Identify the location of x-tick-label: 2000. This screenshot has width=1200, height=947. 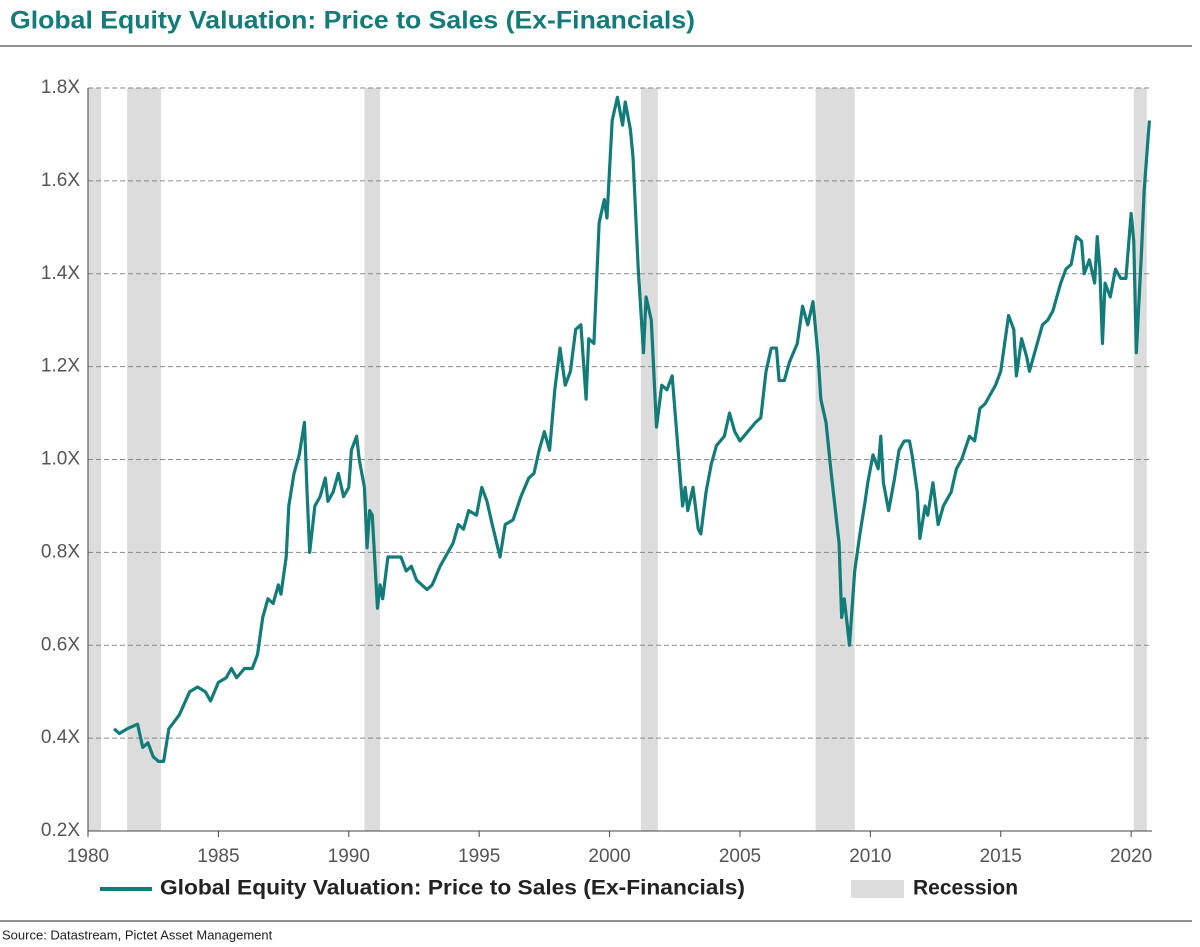
(609, 856).